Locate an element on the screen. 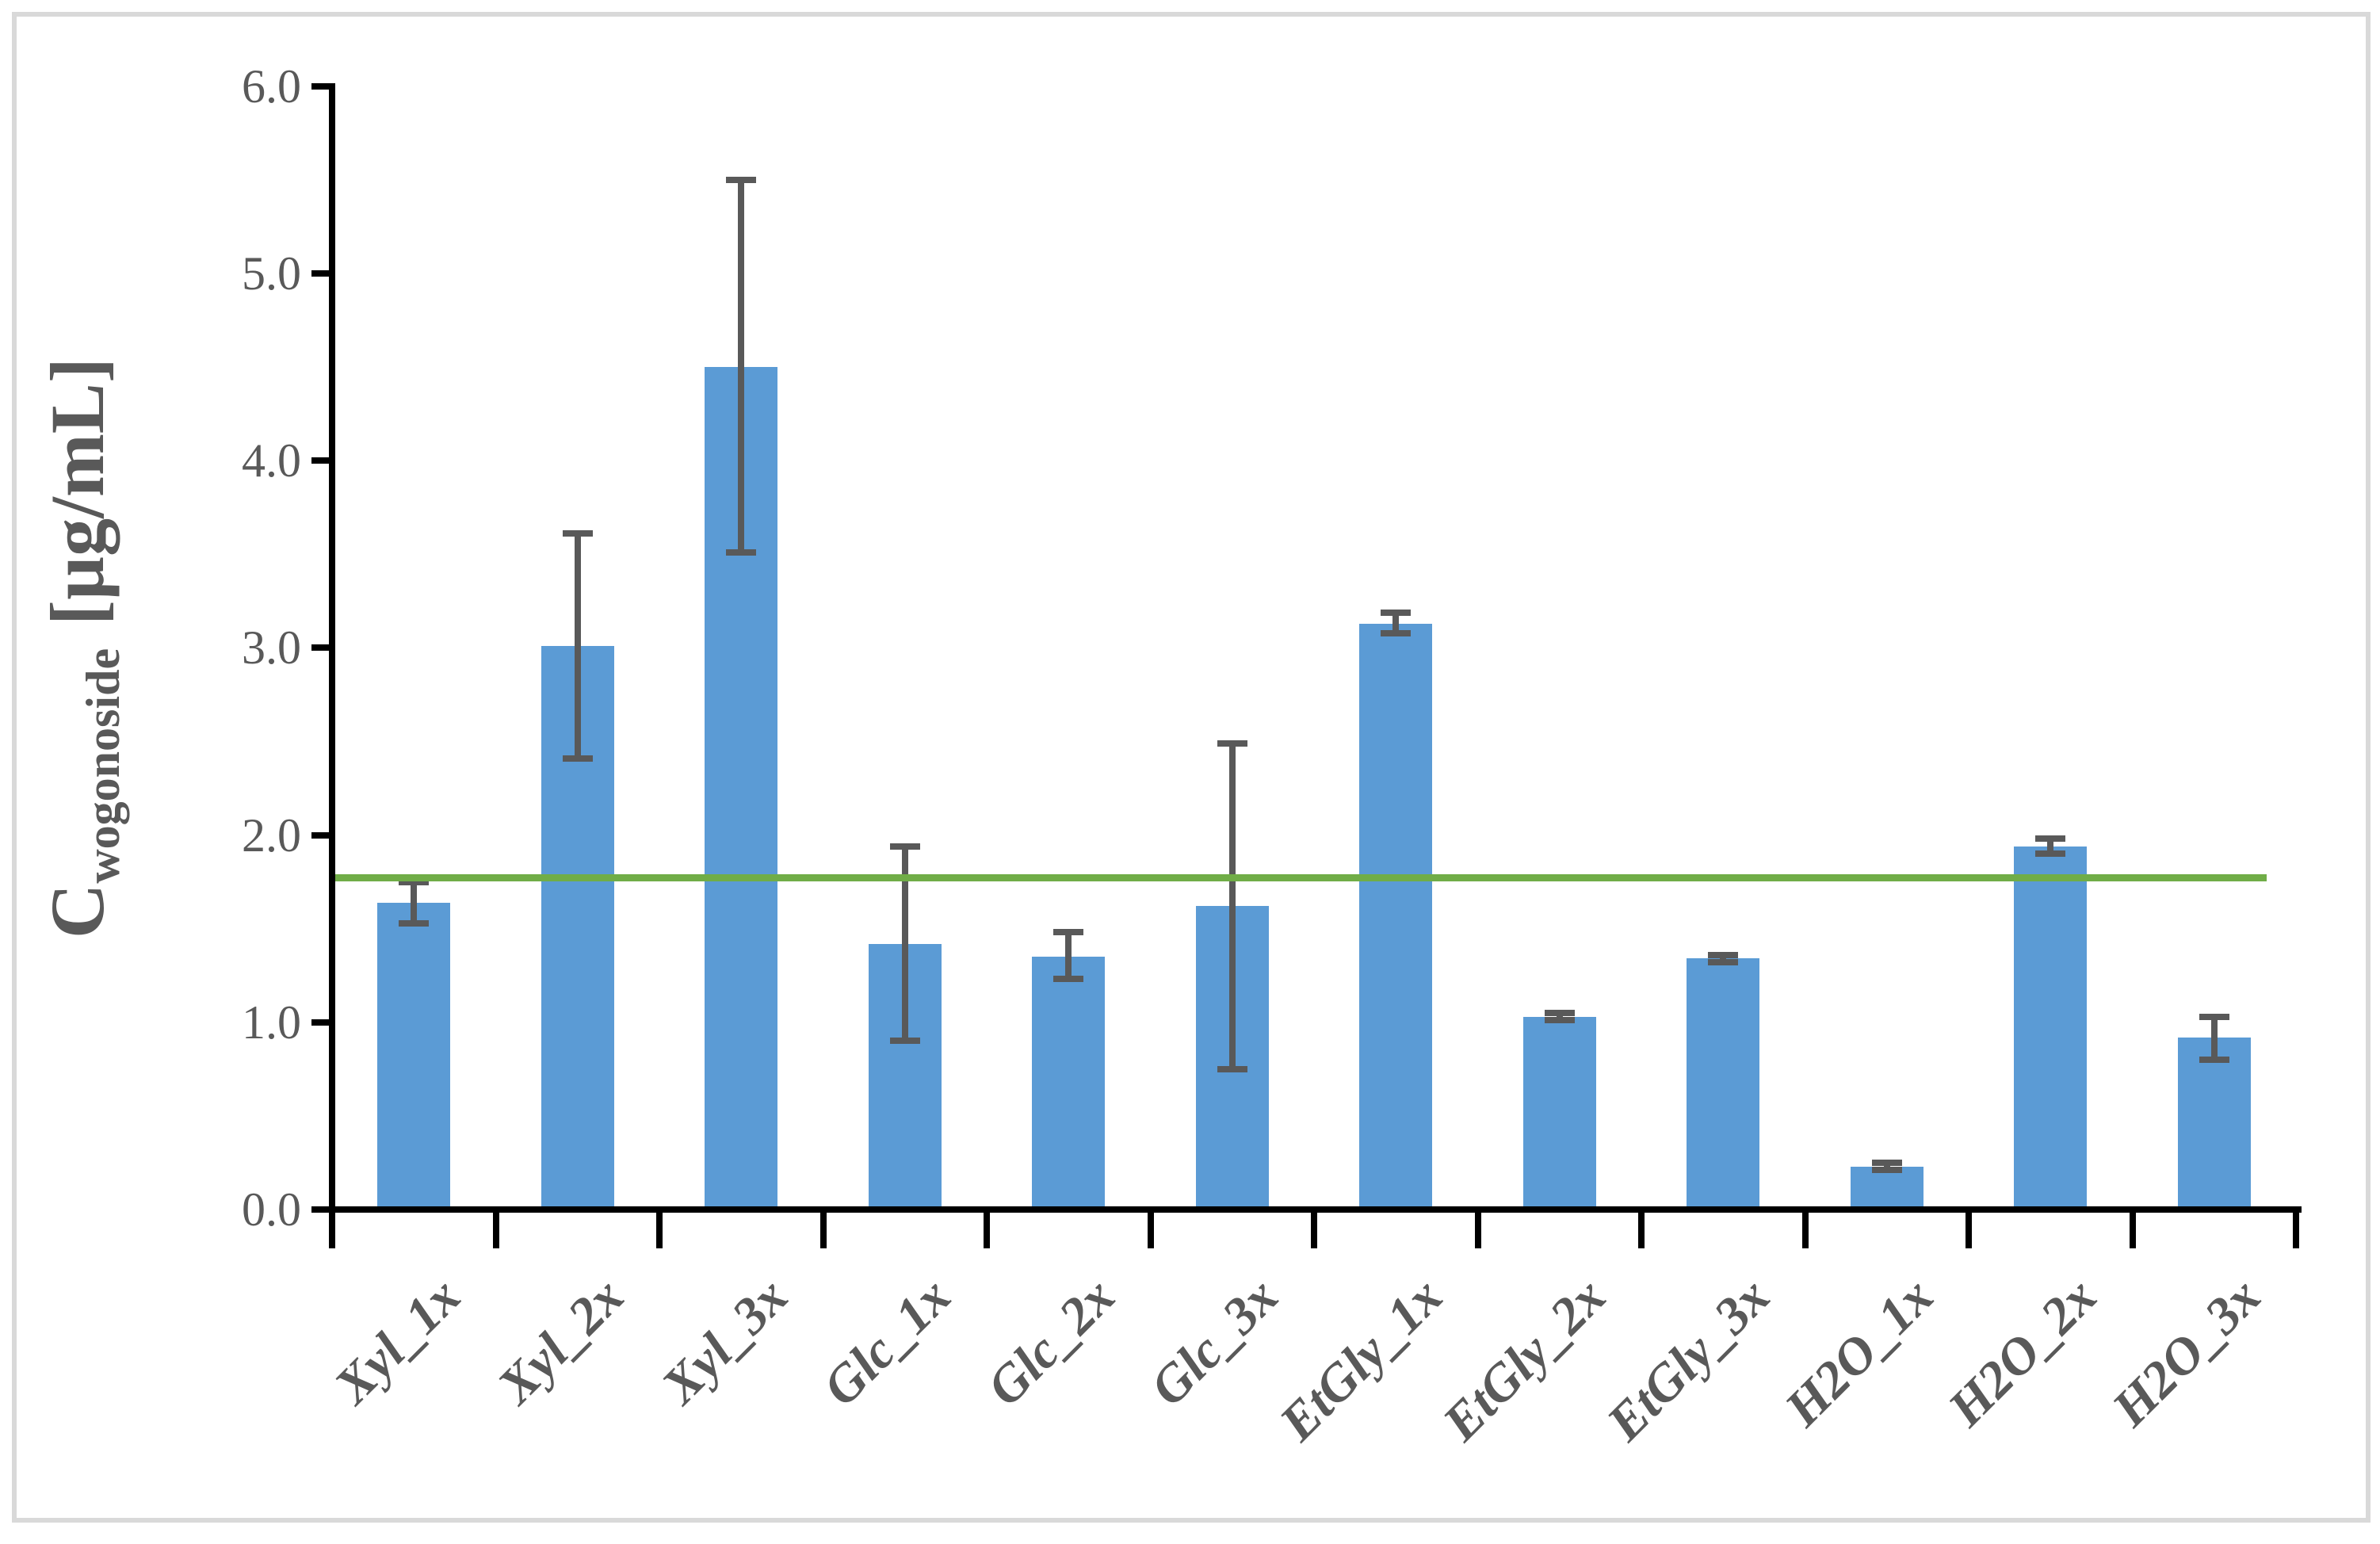  reference-line is located at coordinates (1298, 877).